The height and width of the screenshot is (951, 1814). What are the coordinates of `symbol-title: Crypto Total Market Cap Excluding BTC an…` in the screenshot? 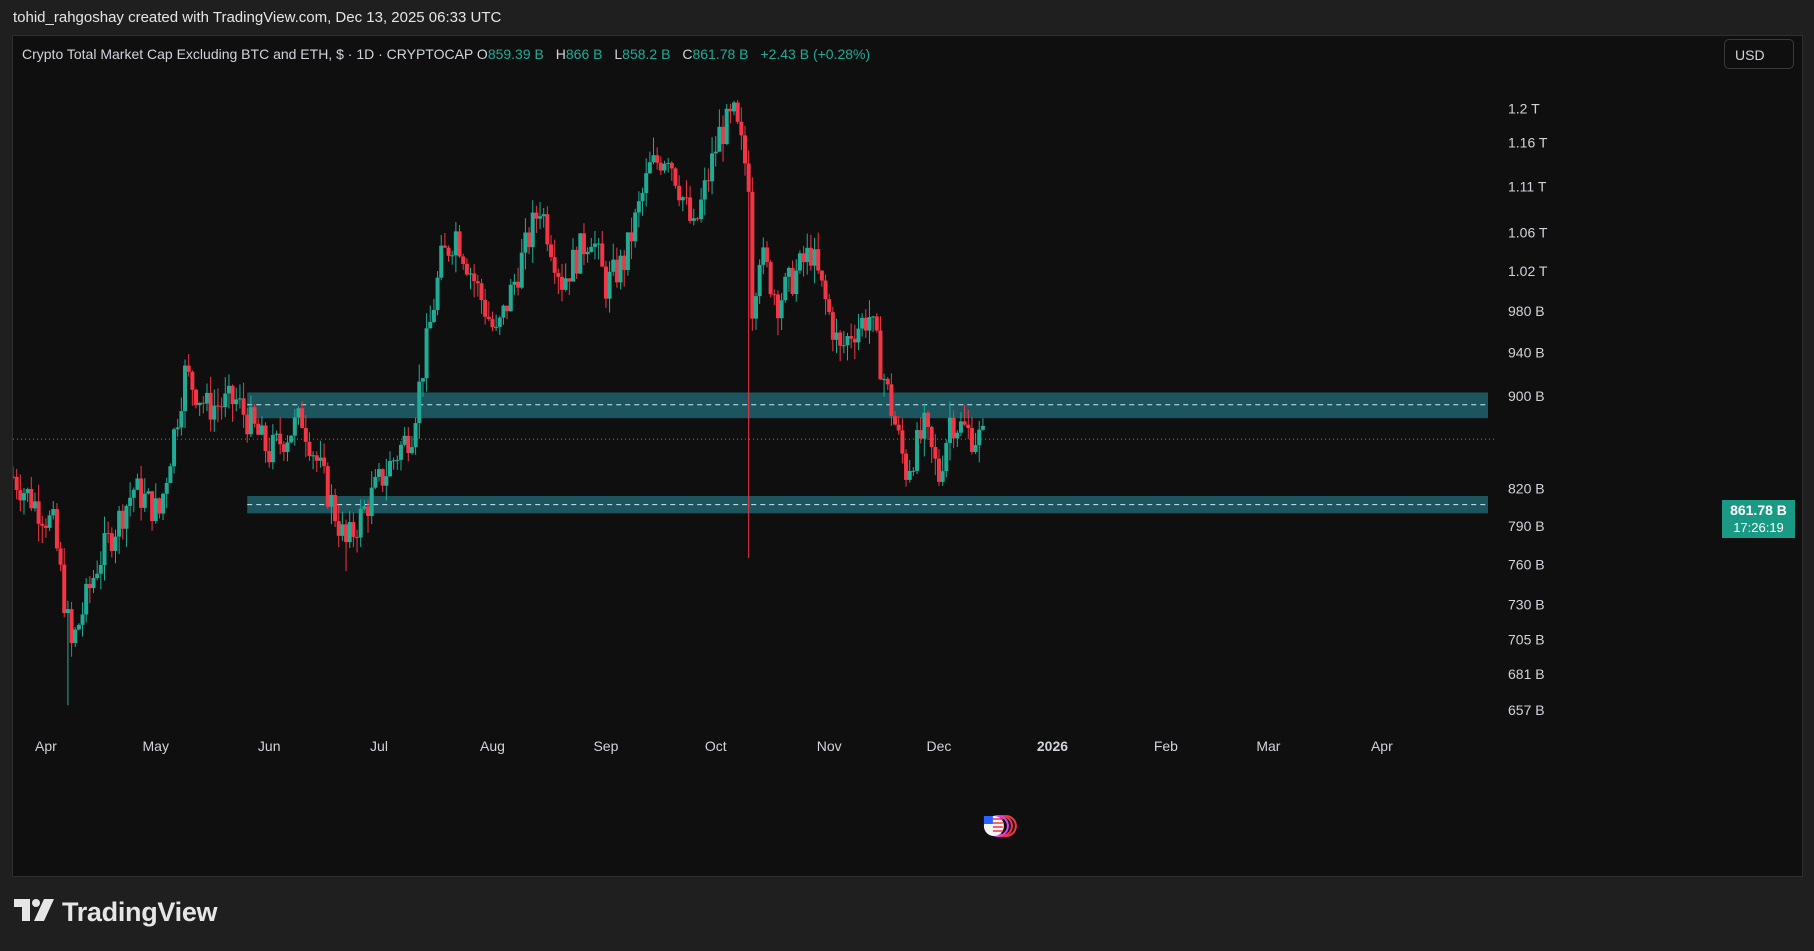 It's located at (248, 54).